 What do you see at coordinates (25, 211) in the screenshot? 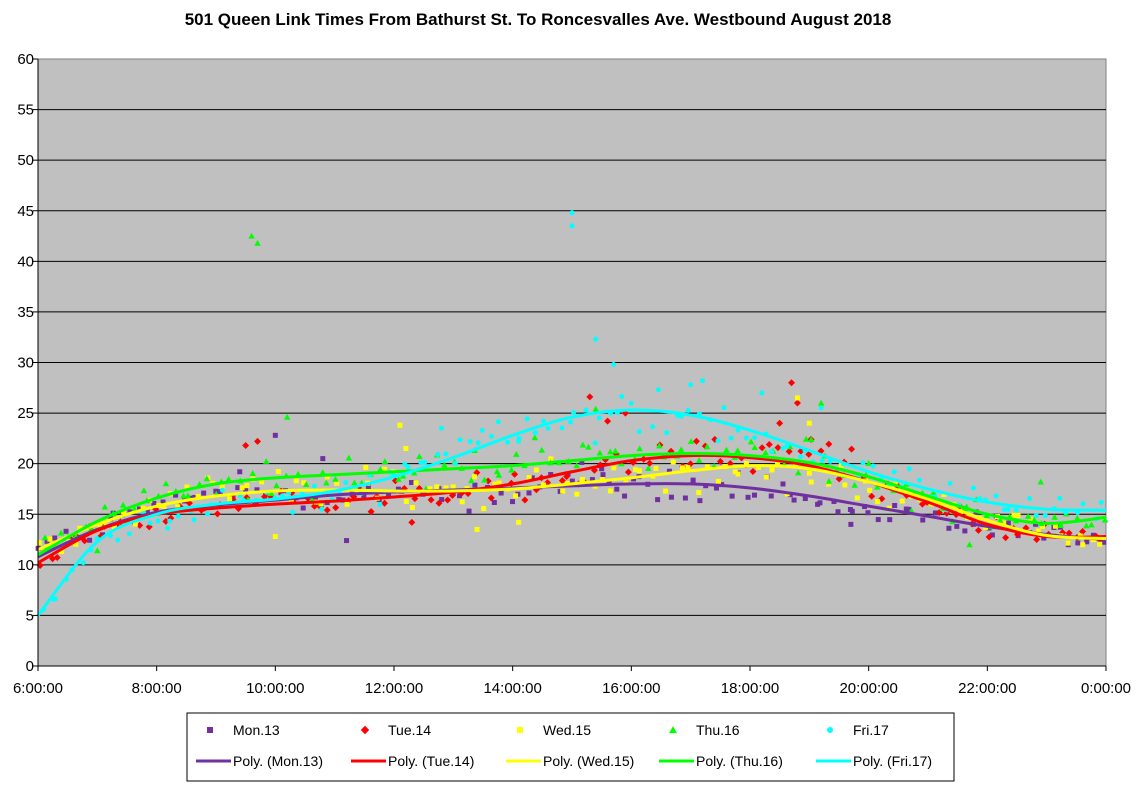
I see `y-tick-label: 45` at bounding box center [25, 211].